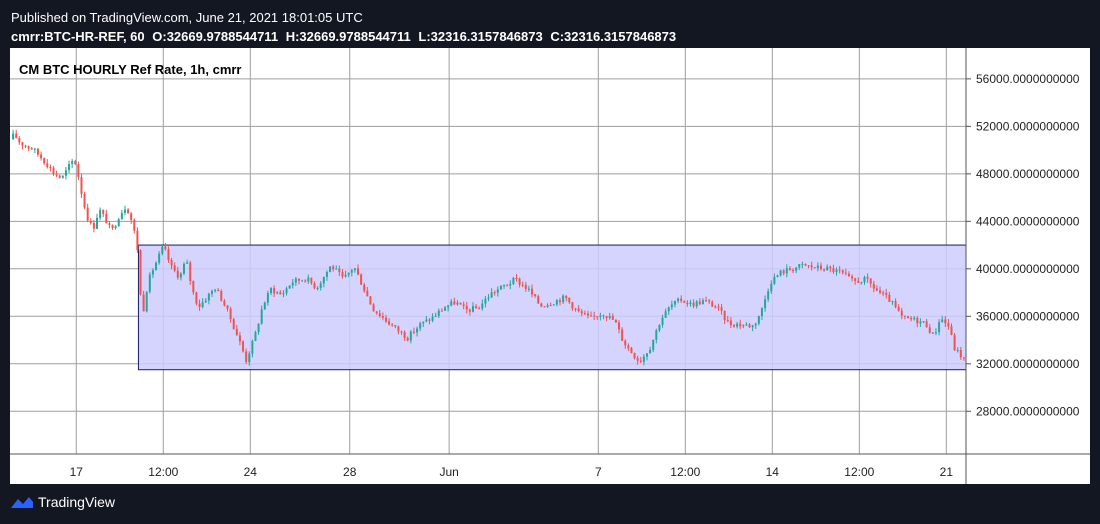 Image resolution: width=1100 pixels, height=524 pixels. I want to click on x-tick-label: 24, so click(251, 472).